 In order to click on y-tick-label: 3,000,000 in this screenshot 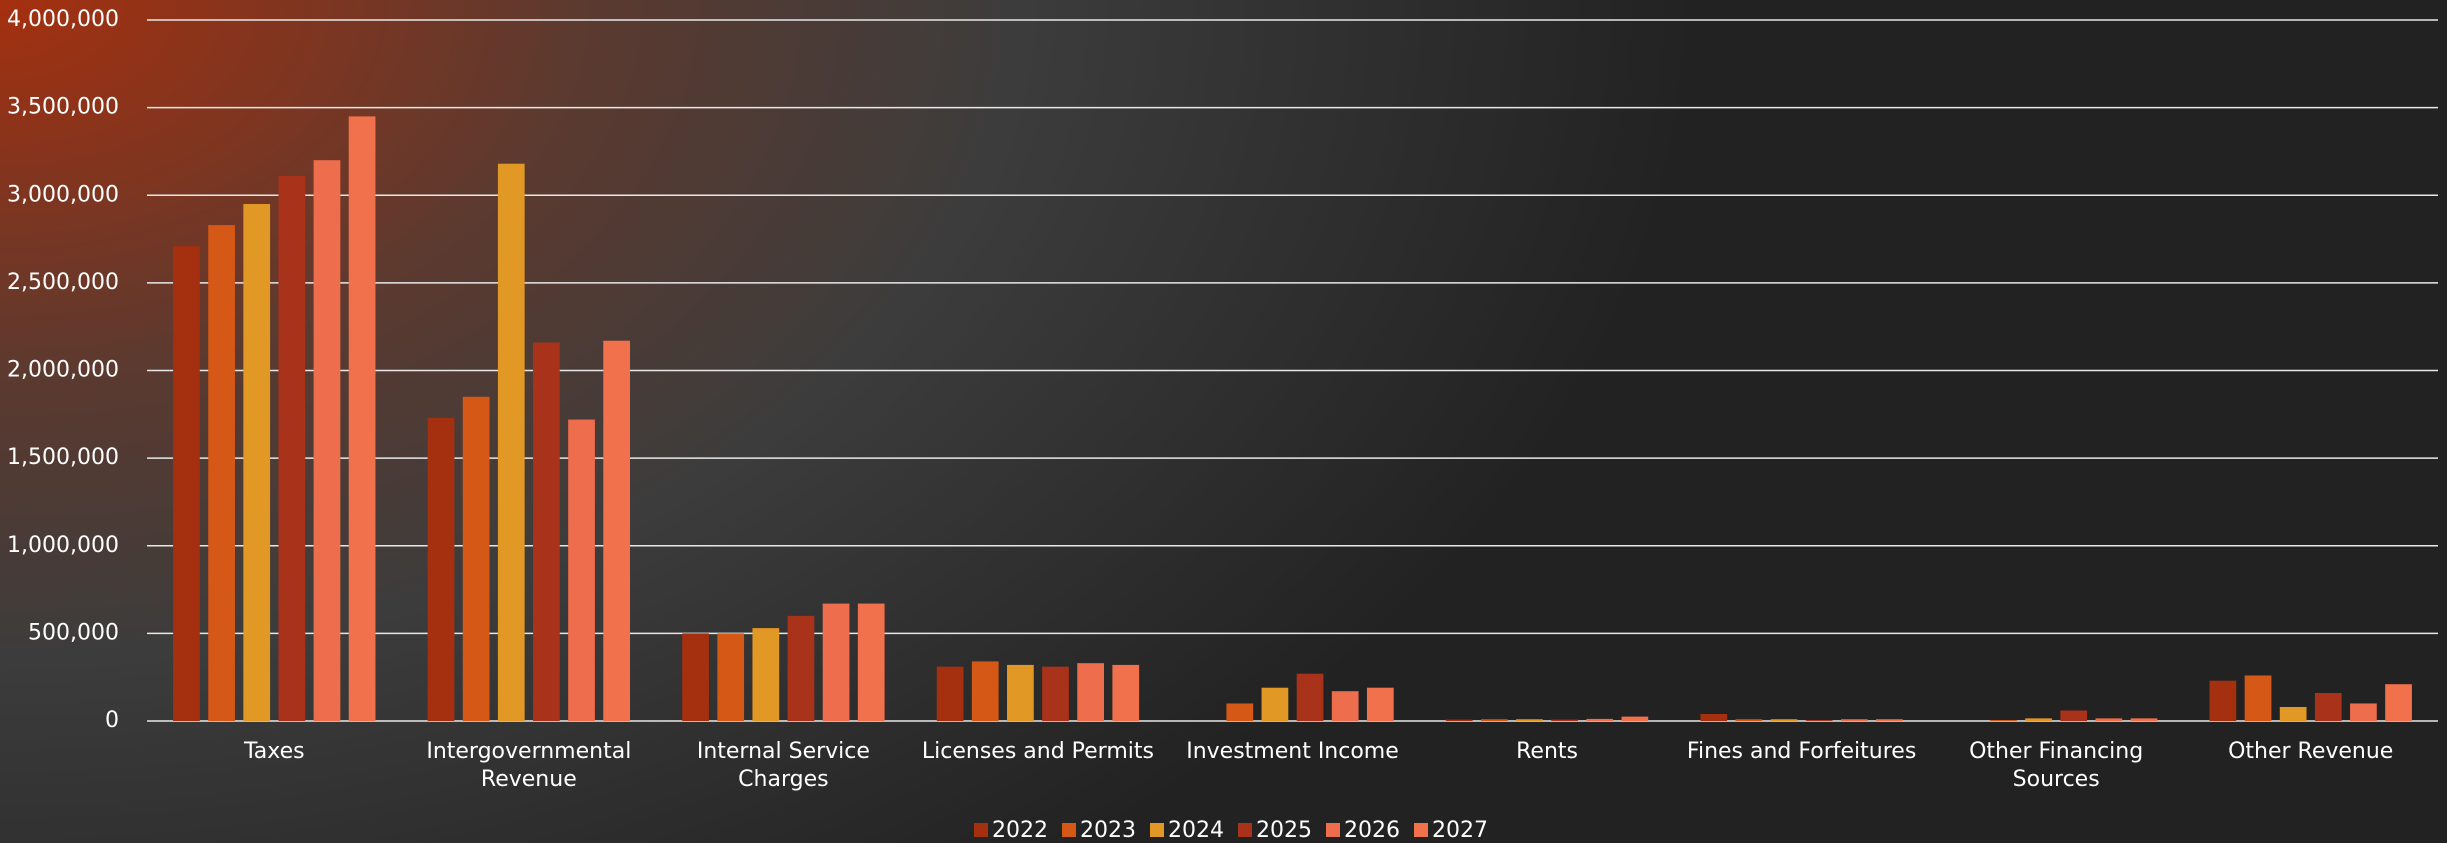, I will do `click(63, 194)`.